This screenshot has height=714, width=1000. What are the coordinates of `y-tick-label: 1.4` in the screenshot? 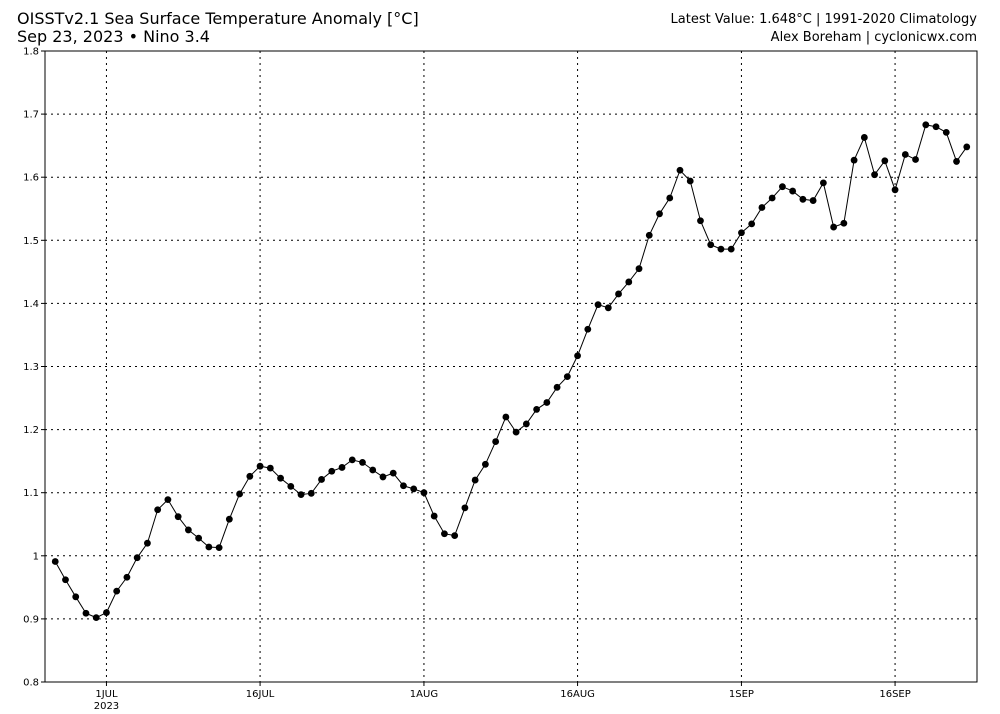 It's located at (31, 304).